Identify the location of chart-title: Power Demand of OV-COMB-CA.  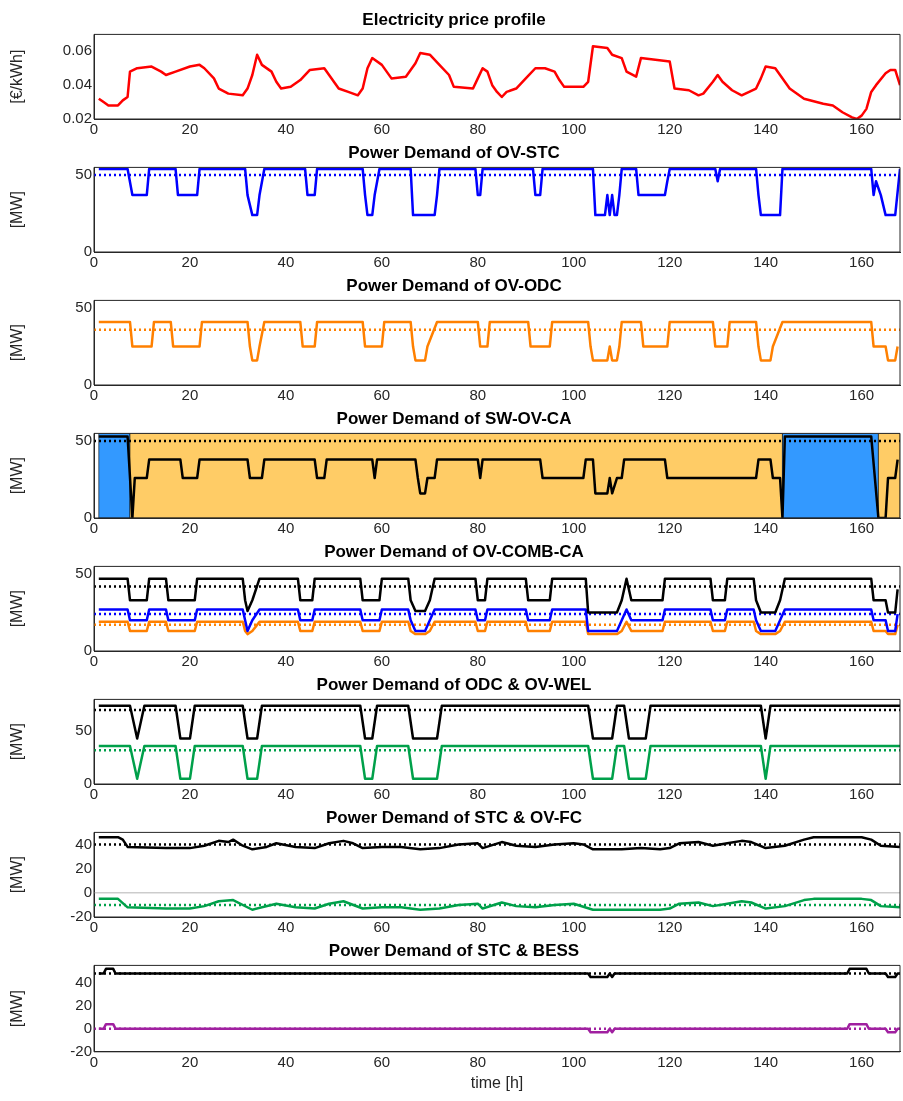
(454, 551).